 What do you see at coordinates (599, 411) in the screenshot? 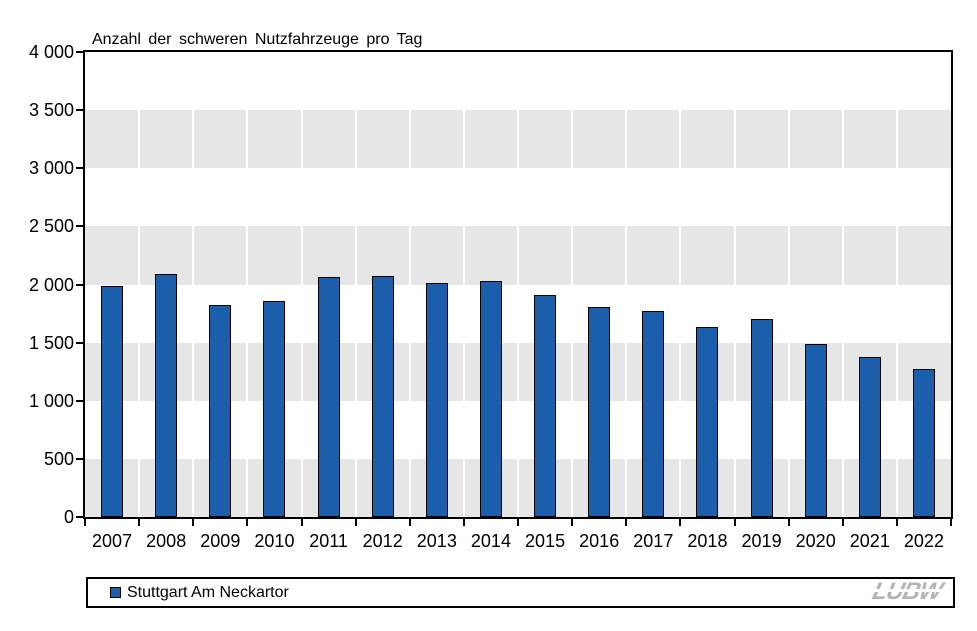
I see `bar-2016` at bounding box center [599, 411].